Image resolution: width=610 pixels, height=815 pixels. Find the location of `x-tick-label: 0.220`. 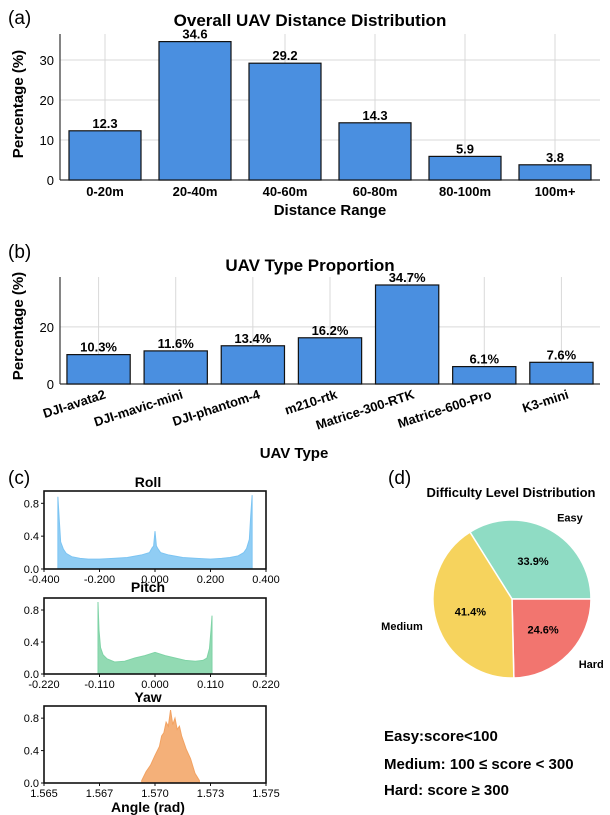

x-tick-label: 0.220 is located at coordinates (266, 685).